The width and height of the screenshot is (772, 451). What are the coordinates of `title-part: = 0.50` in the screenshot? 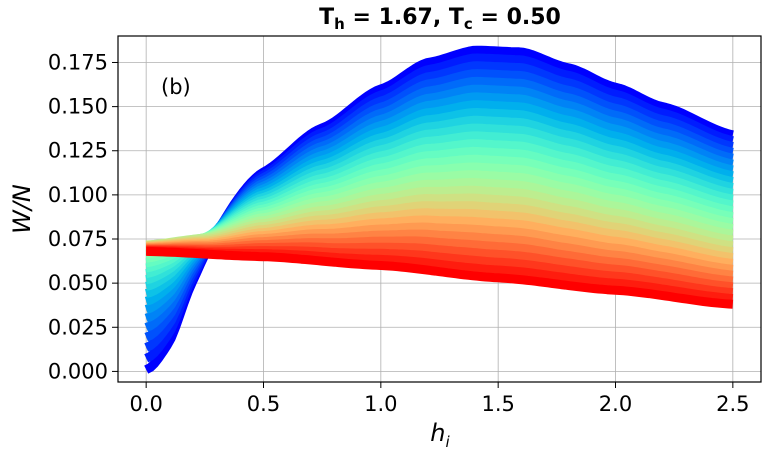 It's located at (517, 17).